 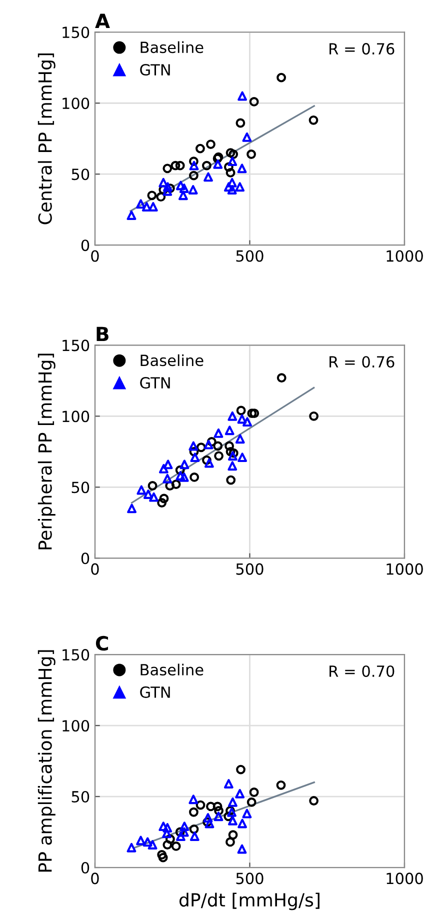 What do you see at coordinates (362, 671) in the screenshot?
I see `annotation: R = 0.70` at bounding box center [362, 671].